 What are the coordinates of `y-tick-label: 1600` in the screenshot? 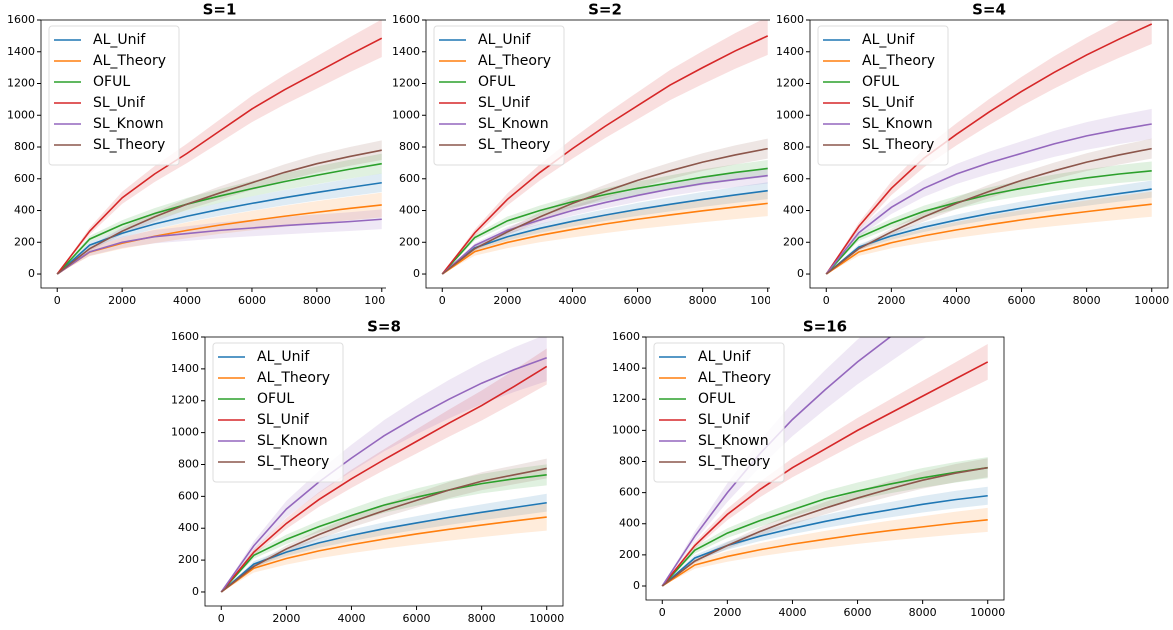 It's located at (626, 336).